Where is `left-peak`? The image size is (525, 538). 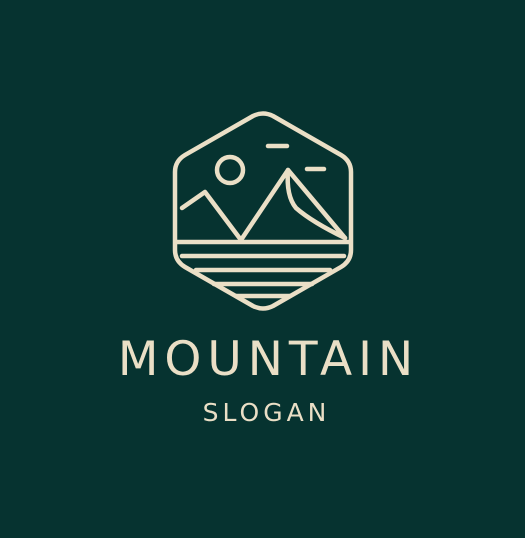
left-peak is located at coordinates (211, 216).